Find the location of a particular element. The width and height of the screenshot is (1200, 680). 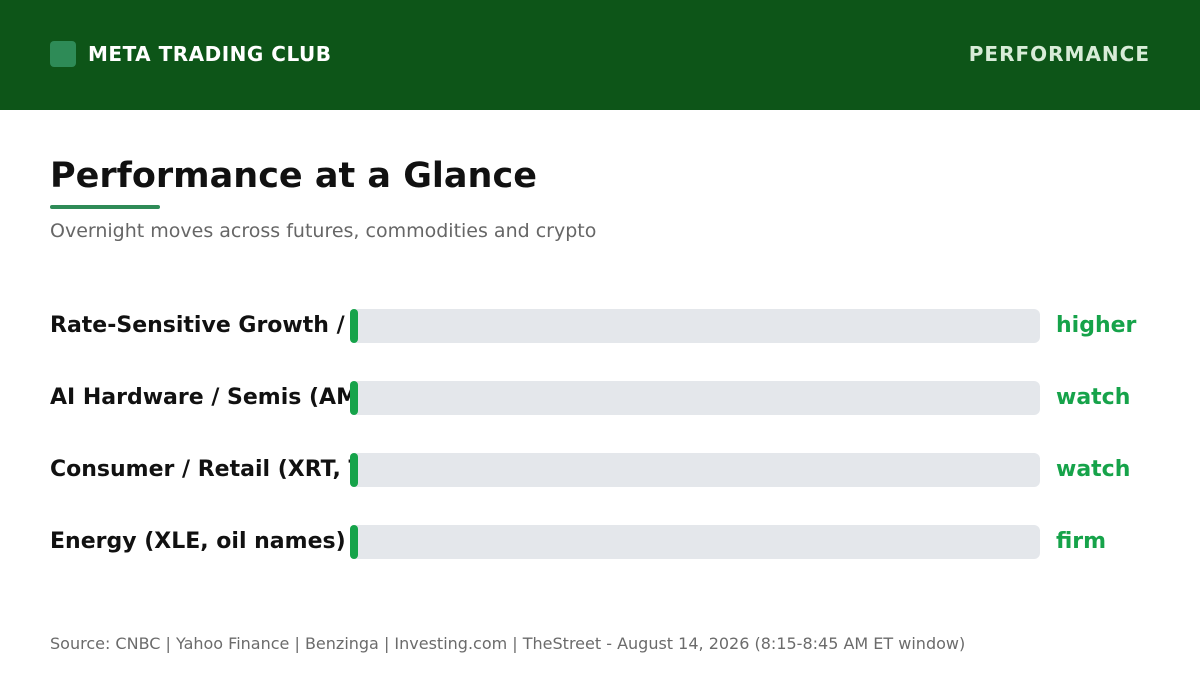

brand-name: META TRADING CLUB is located at coordinates (210, 54).